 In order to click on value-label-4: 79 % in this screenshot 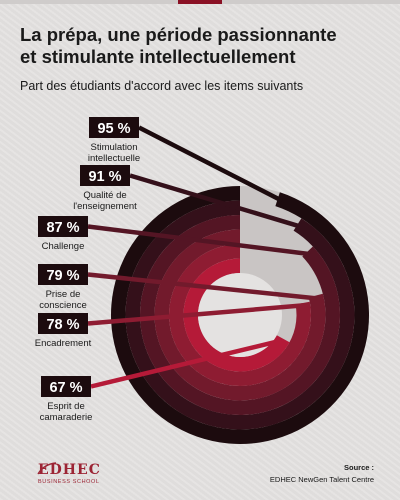, I will do `click(62, 276)`.